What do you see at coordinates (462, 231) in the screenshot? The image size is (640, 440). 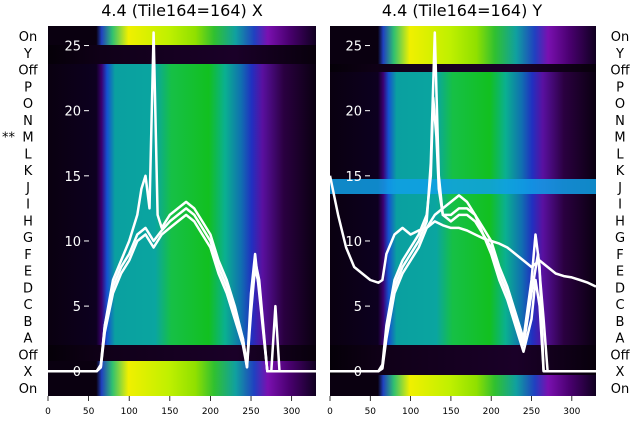 I see `series-line` at bounding box center [462, 231].